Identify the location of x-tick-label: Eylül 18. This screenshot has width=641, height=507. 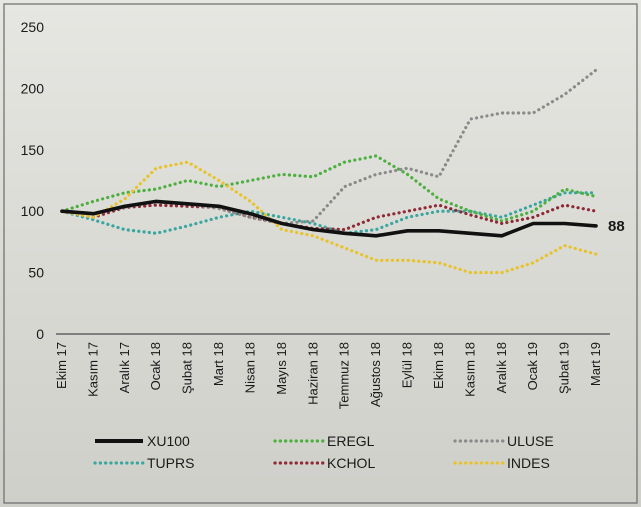
(407, 365).